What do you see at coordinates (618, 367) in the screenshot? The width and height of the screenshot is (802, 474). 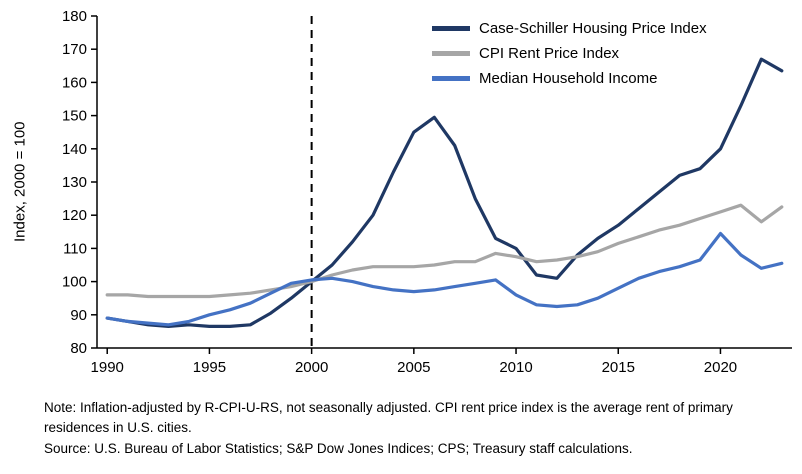 I see `x-tick-label: 2015` at bounding box center [618, 367].